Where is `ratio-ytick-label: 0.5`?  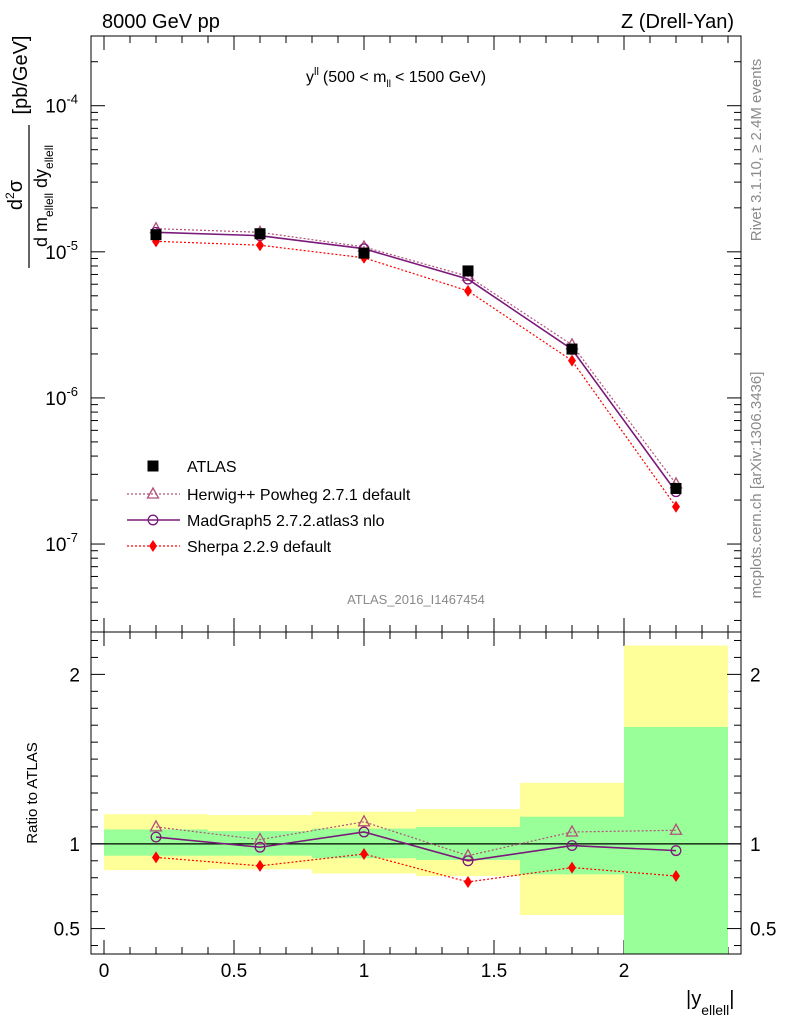 ratio-ytick-label: 0.5 is located at coordinates (67, 930).